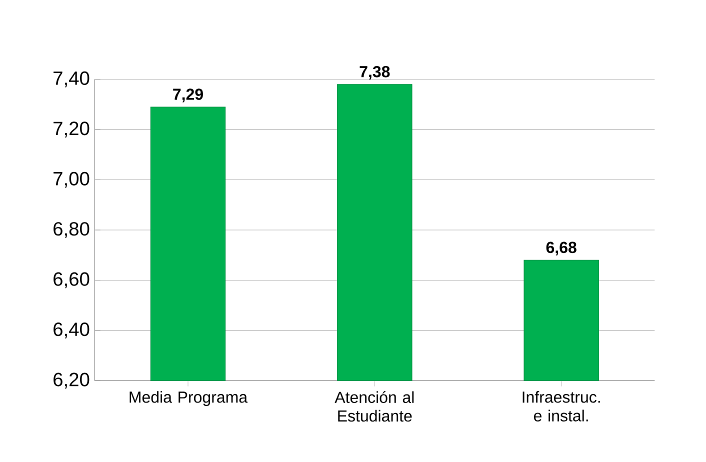 The image size is (706, 462). Describe the element at coordinates (561, 406) in the screenshot. I see `x-tick-label: Infraestruc. e instal.` at that location.